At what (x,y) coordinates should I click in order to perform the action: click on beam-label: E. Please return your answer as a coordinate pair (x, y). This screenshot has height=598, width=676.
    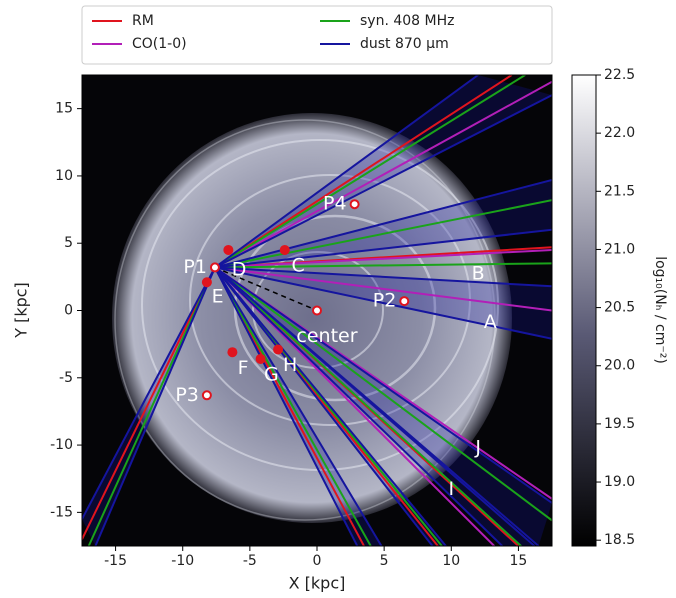
    Looking at the image, I should click on (218, 297).